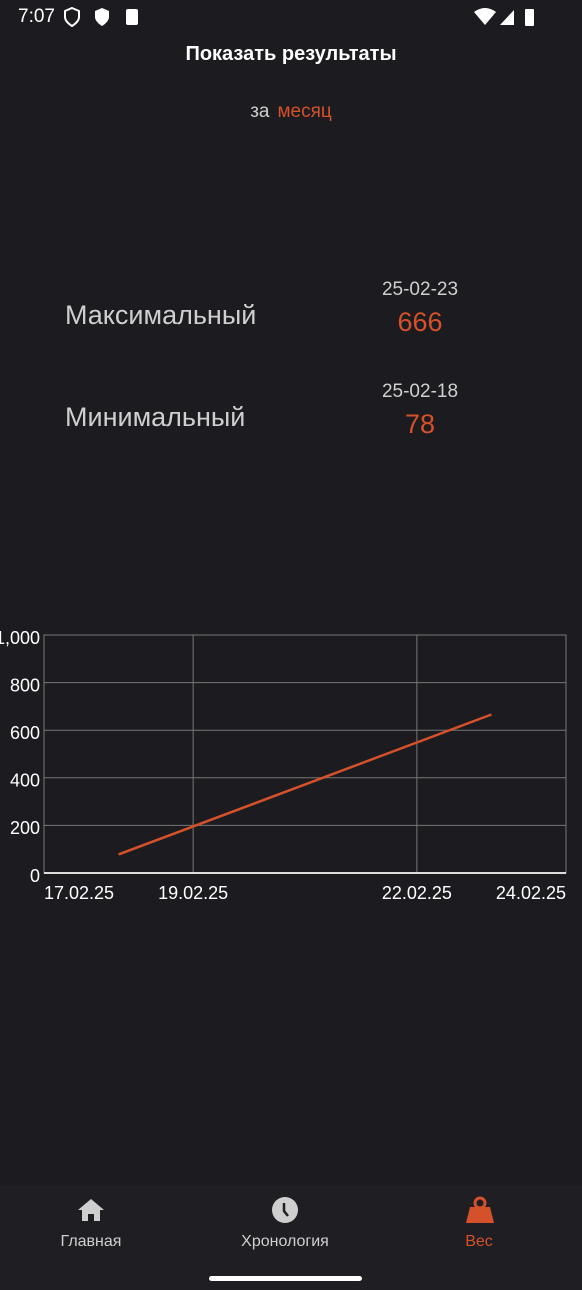  What do you see at coordinates (504, 17) in the screenshot?
I see `status-right-icons` at bounding box center [504, 17].